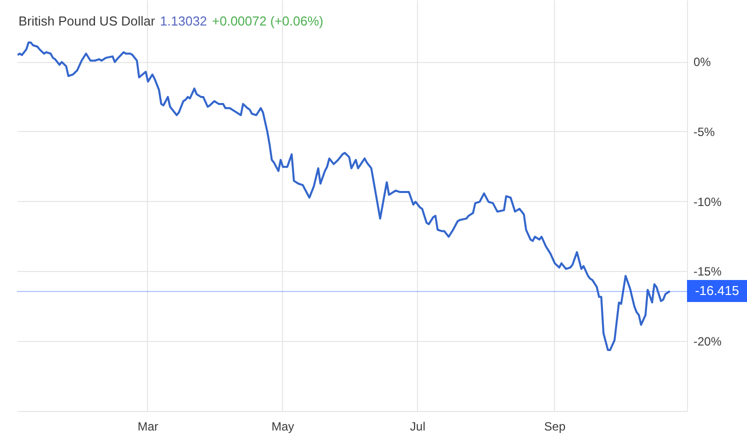  I want to click on x-tick-label: Sep, so click(555, 427).